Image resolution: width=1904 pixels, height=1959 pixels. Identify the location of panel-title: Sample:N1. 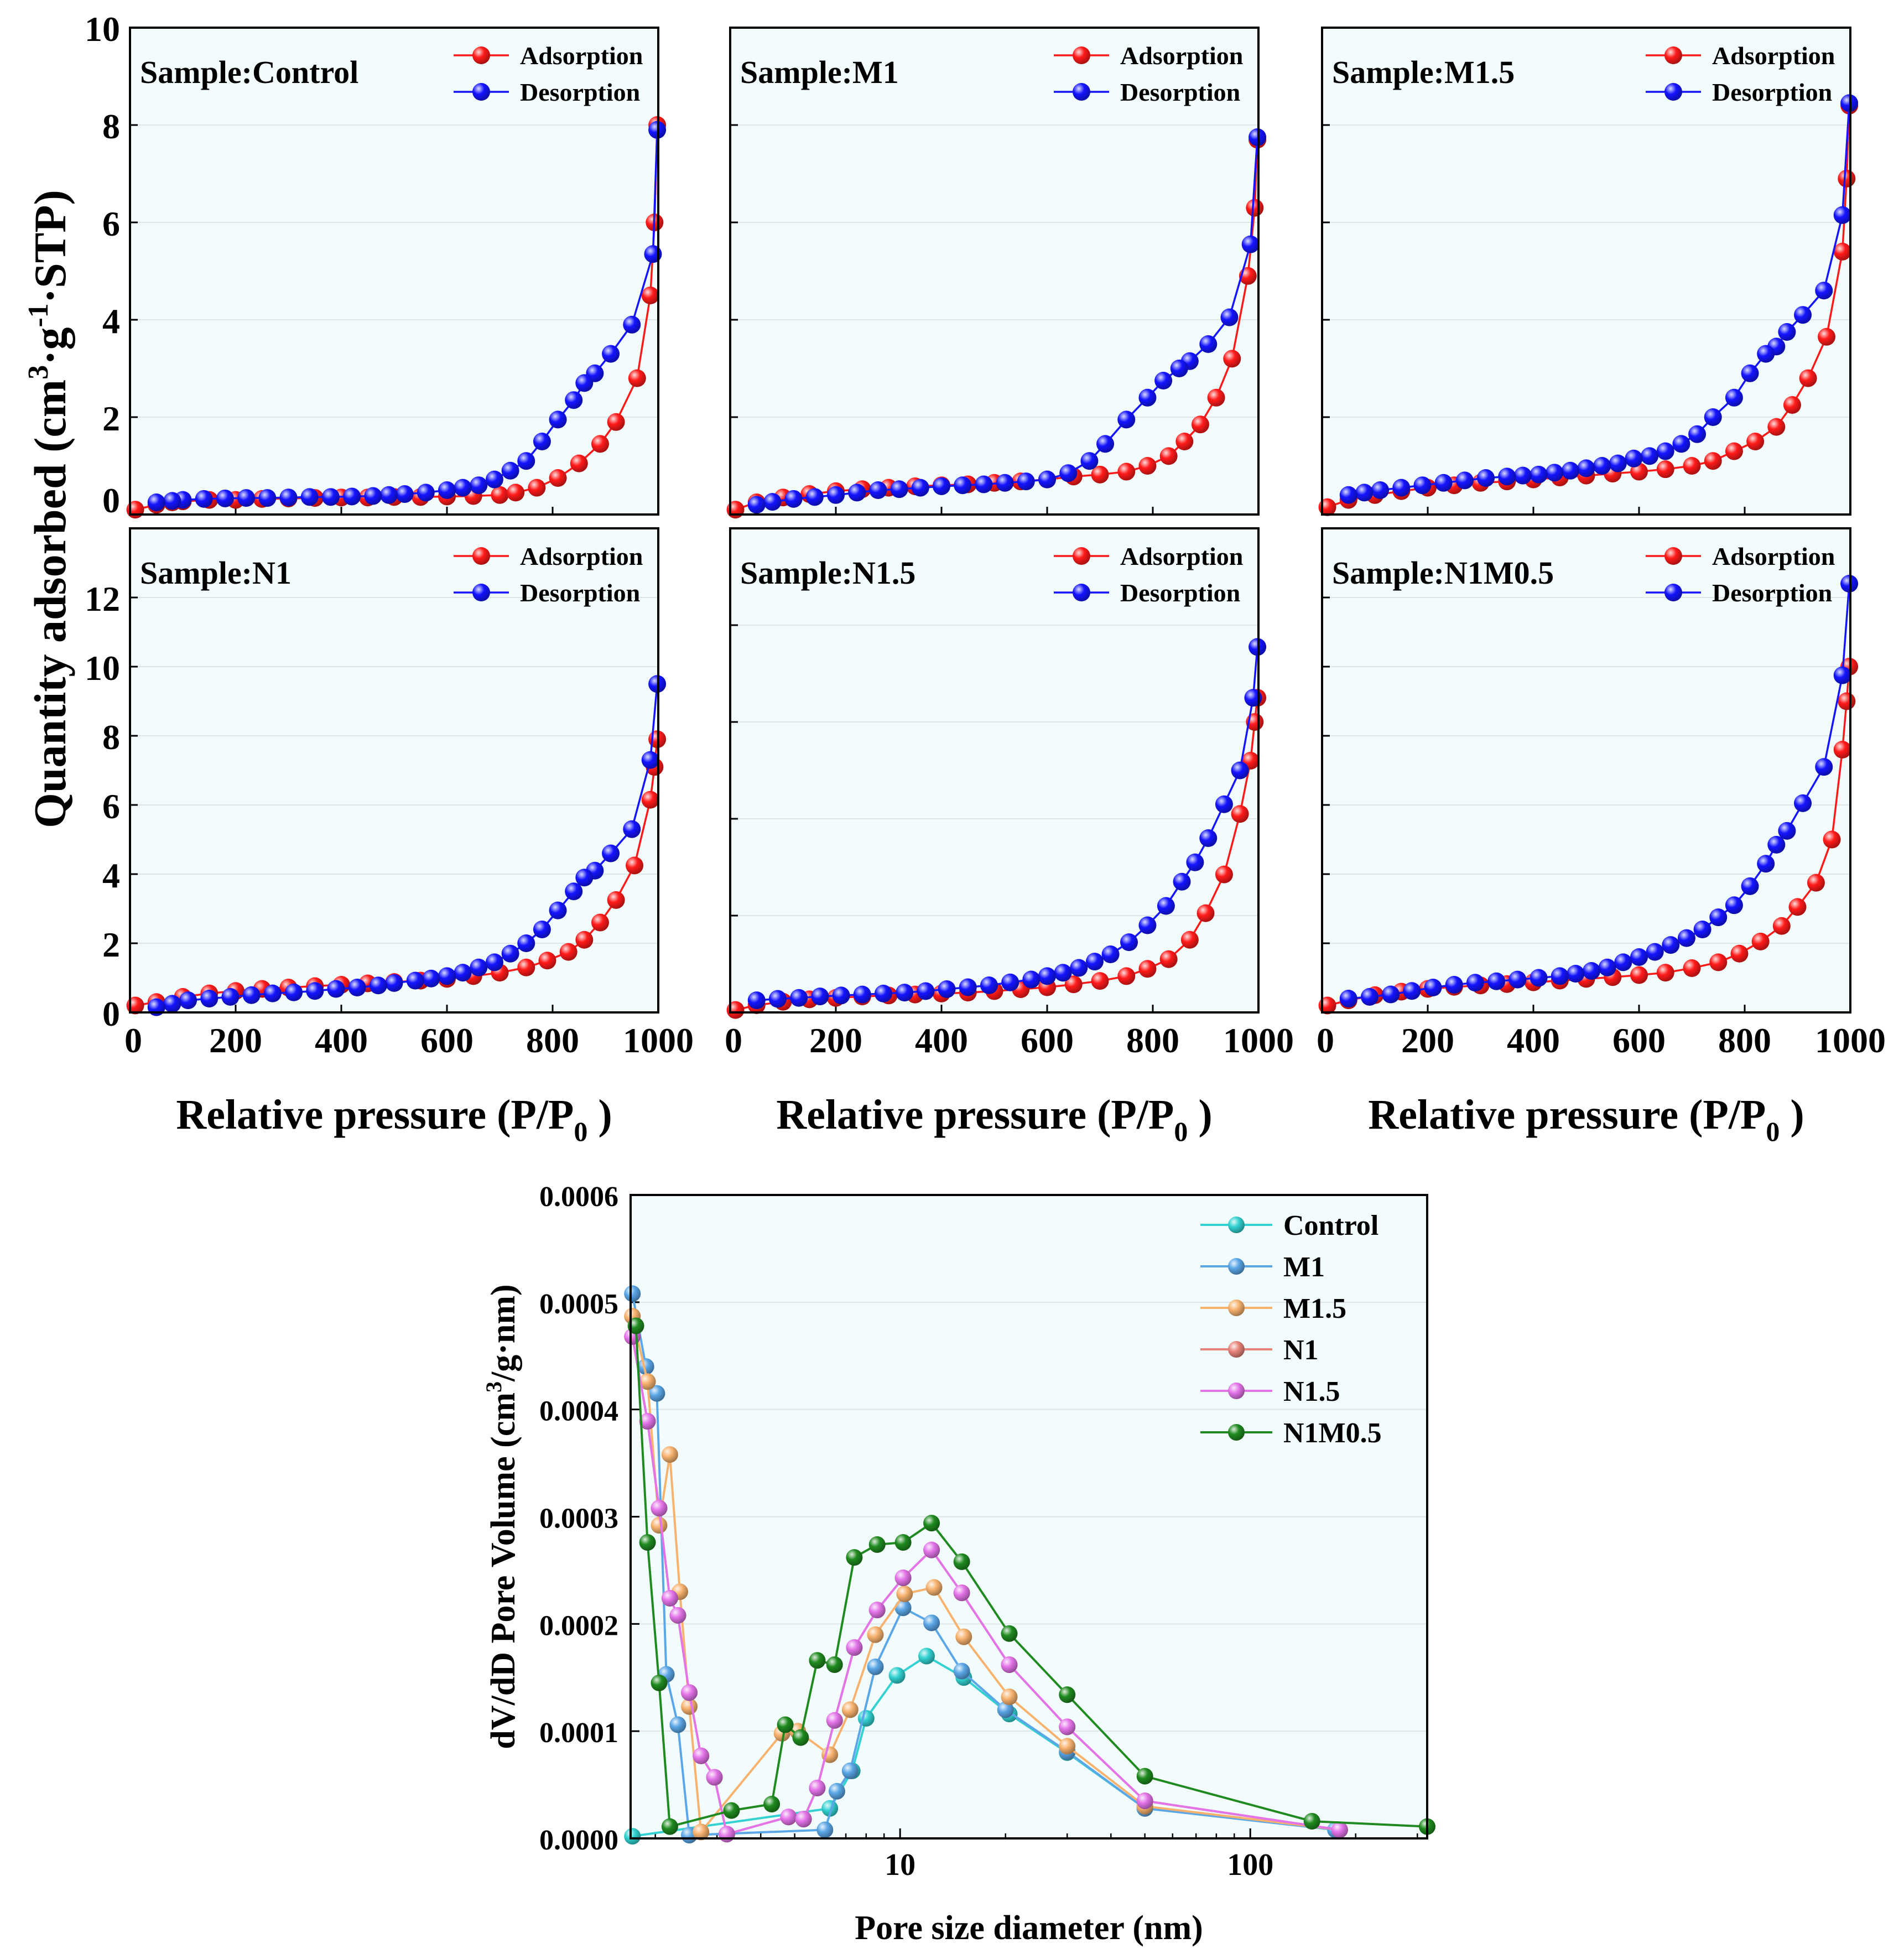
(216, 573).